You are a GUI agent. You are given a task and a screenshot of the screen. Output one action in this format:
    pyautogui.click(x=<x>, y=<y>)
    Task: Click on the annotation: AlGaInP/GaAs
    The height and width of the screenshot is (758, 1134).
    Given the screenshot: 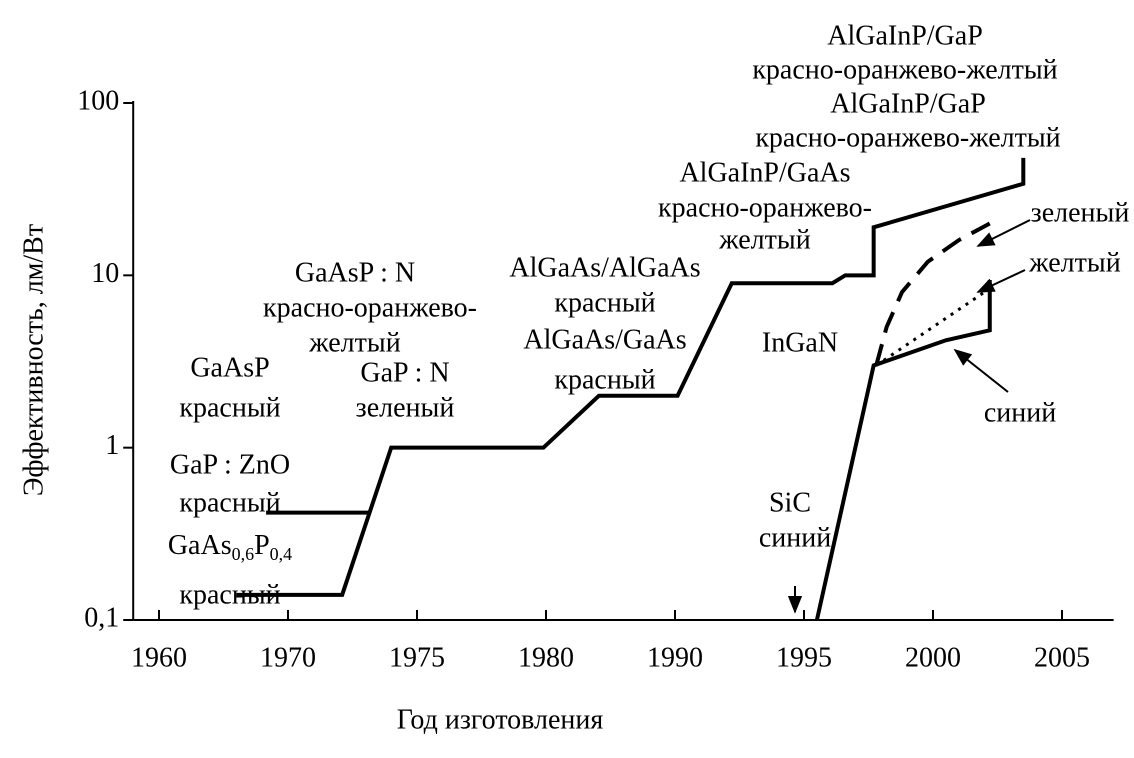 What is the action you would take?
    pyautogui.click(x=764, y=172)
    